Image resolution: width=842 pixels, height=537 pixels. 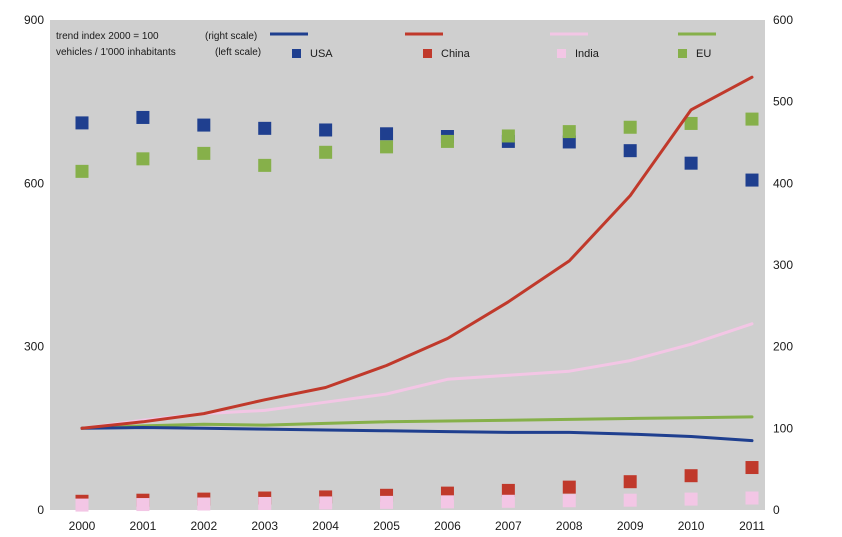 I want to click on trend-line-usa, so click(x=417, y=434).